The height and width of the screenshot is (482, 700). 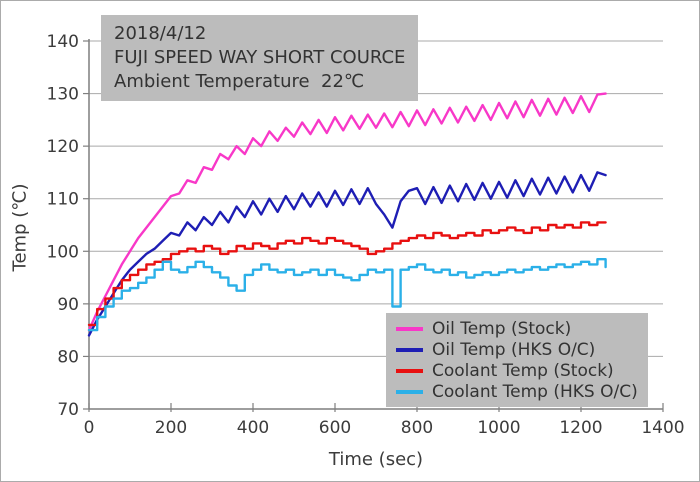 I want to click on y-tick-label: 120, so click(x=63, y=147).